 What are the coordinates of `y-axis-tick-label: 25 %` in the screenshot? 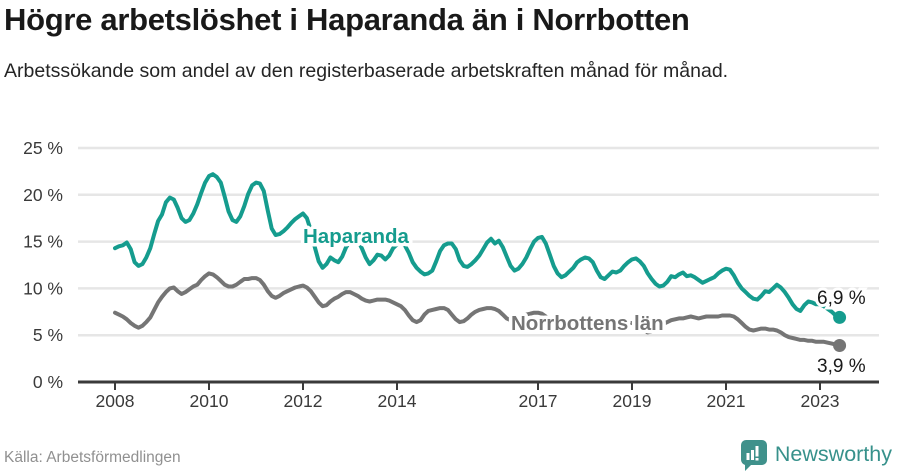 It's located at (43, 148).